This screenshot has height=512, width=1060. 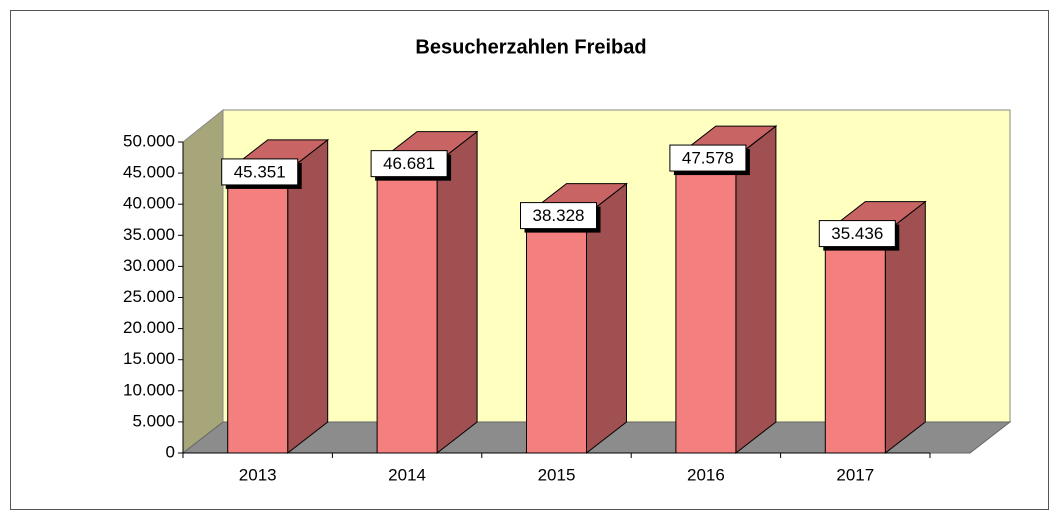 I want to click on data-label: 46.681, so click(x=409, y=163).